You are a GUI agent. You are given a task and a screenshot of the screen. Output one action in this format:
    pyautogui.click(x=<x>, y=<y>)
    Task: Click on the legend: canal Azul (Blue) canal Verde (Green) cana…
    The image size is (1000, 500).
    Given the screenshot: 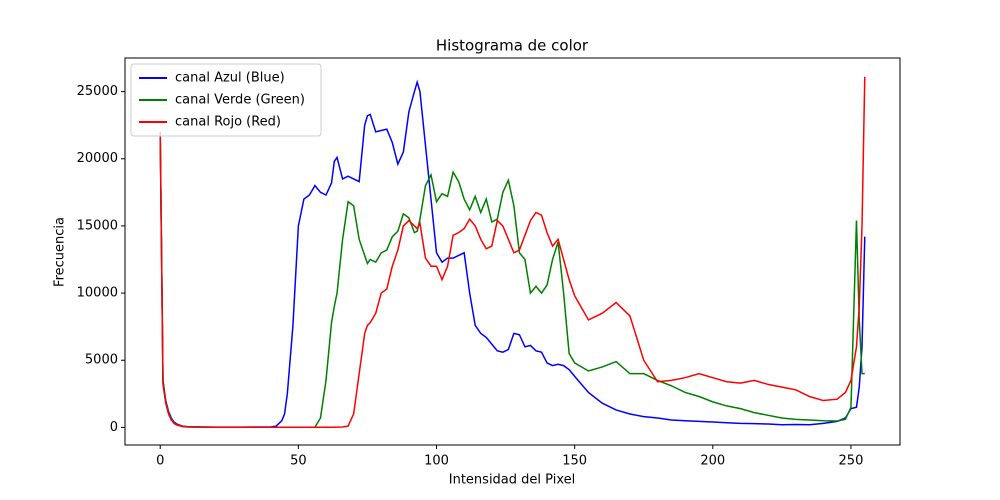 What is the action you would take?
    pyautogui.click(x=226, y=100)
    